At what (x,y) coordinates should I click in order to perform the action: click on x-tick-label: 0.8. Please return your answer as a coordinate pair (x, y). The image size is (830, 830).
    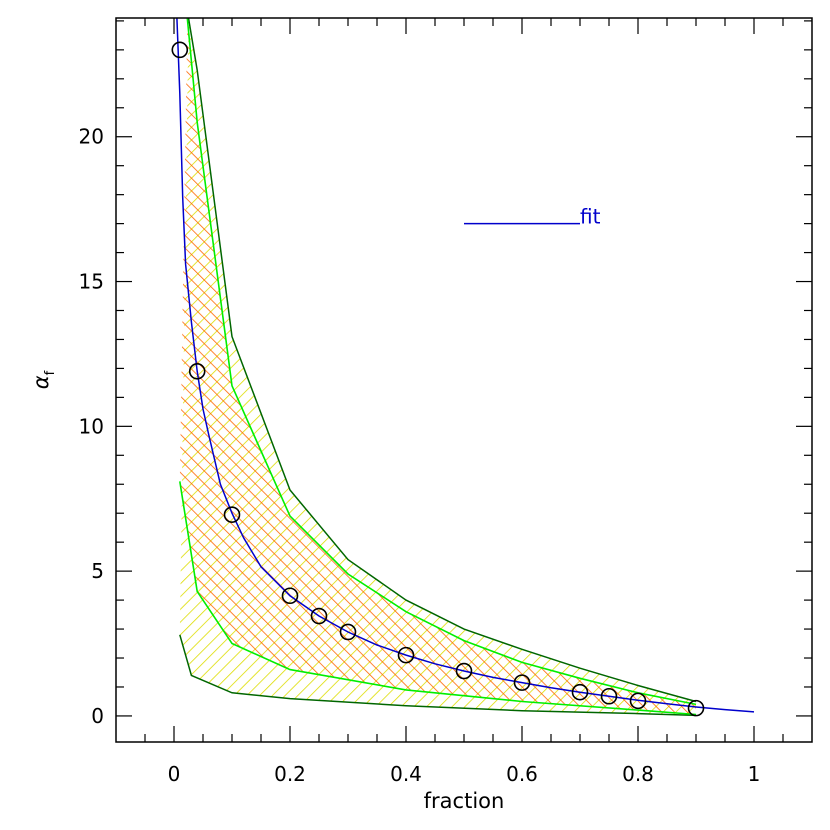
    Looking at the image, I should click on (638, 774).